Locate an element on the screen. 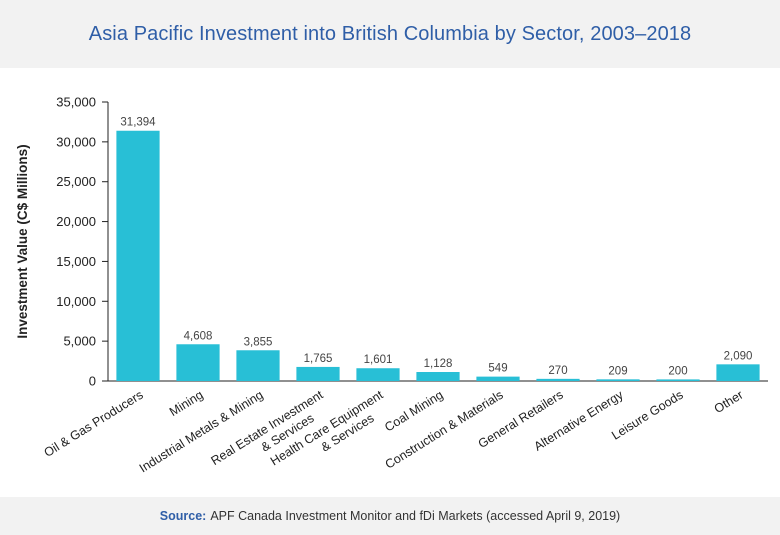  bar-value-label: 1,765 is located at coordinates (318, 359).